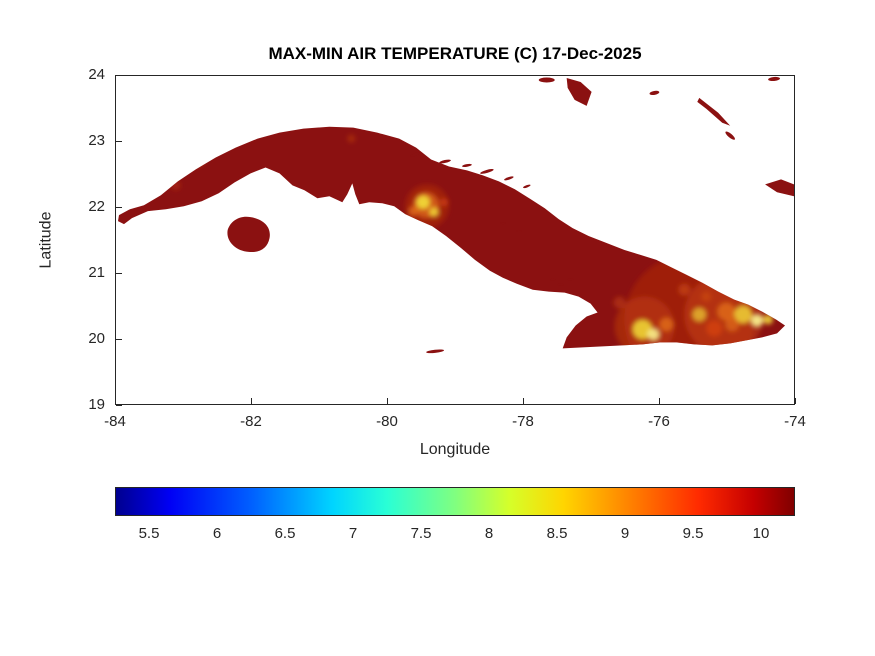 Image resolution: width=875 pixels, height=656 pixels. I want to click on colorbar, so click(455, 501).